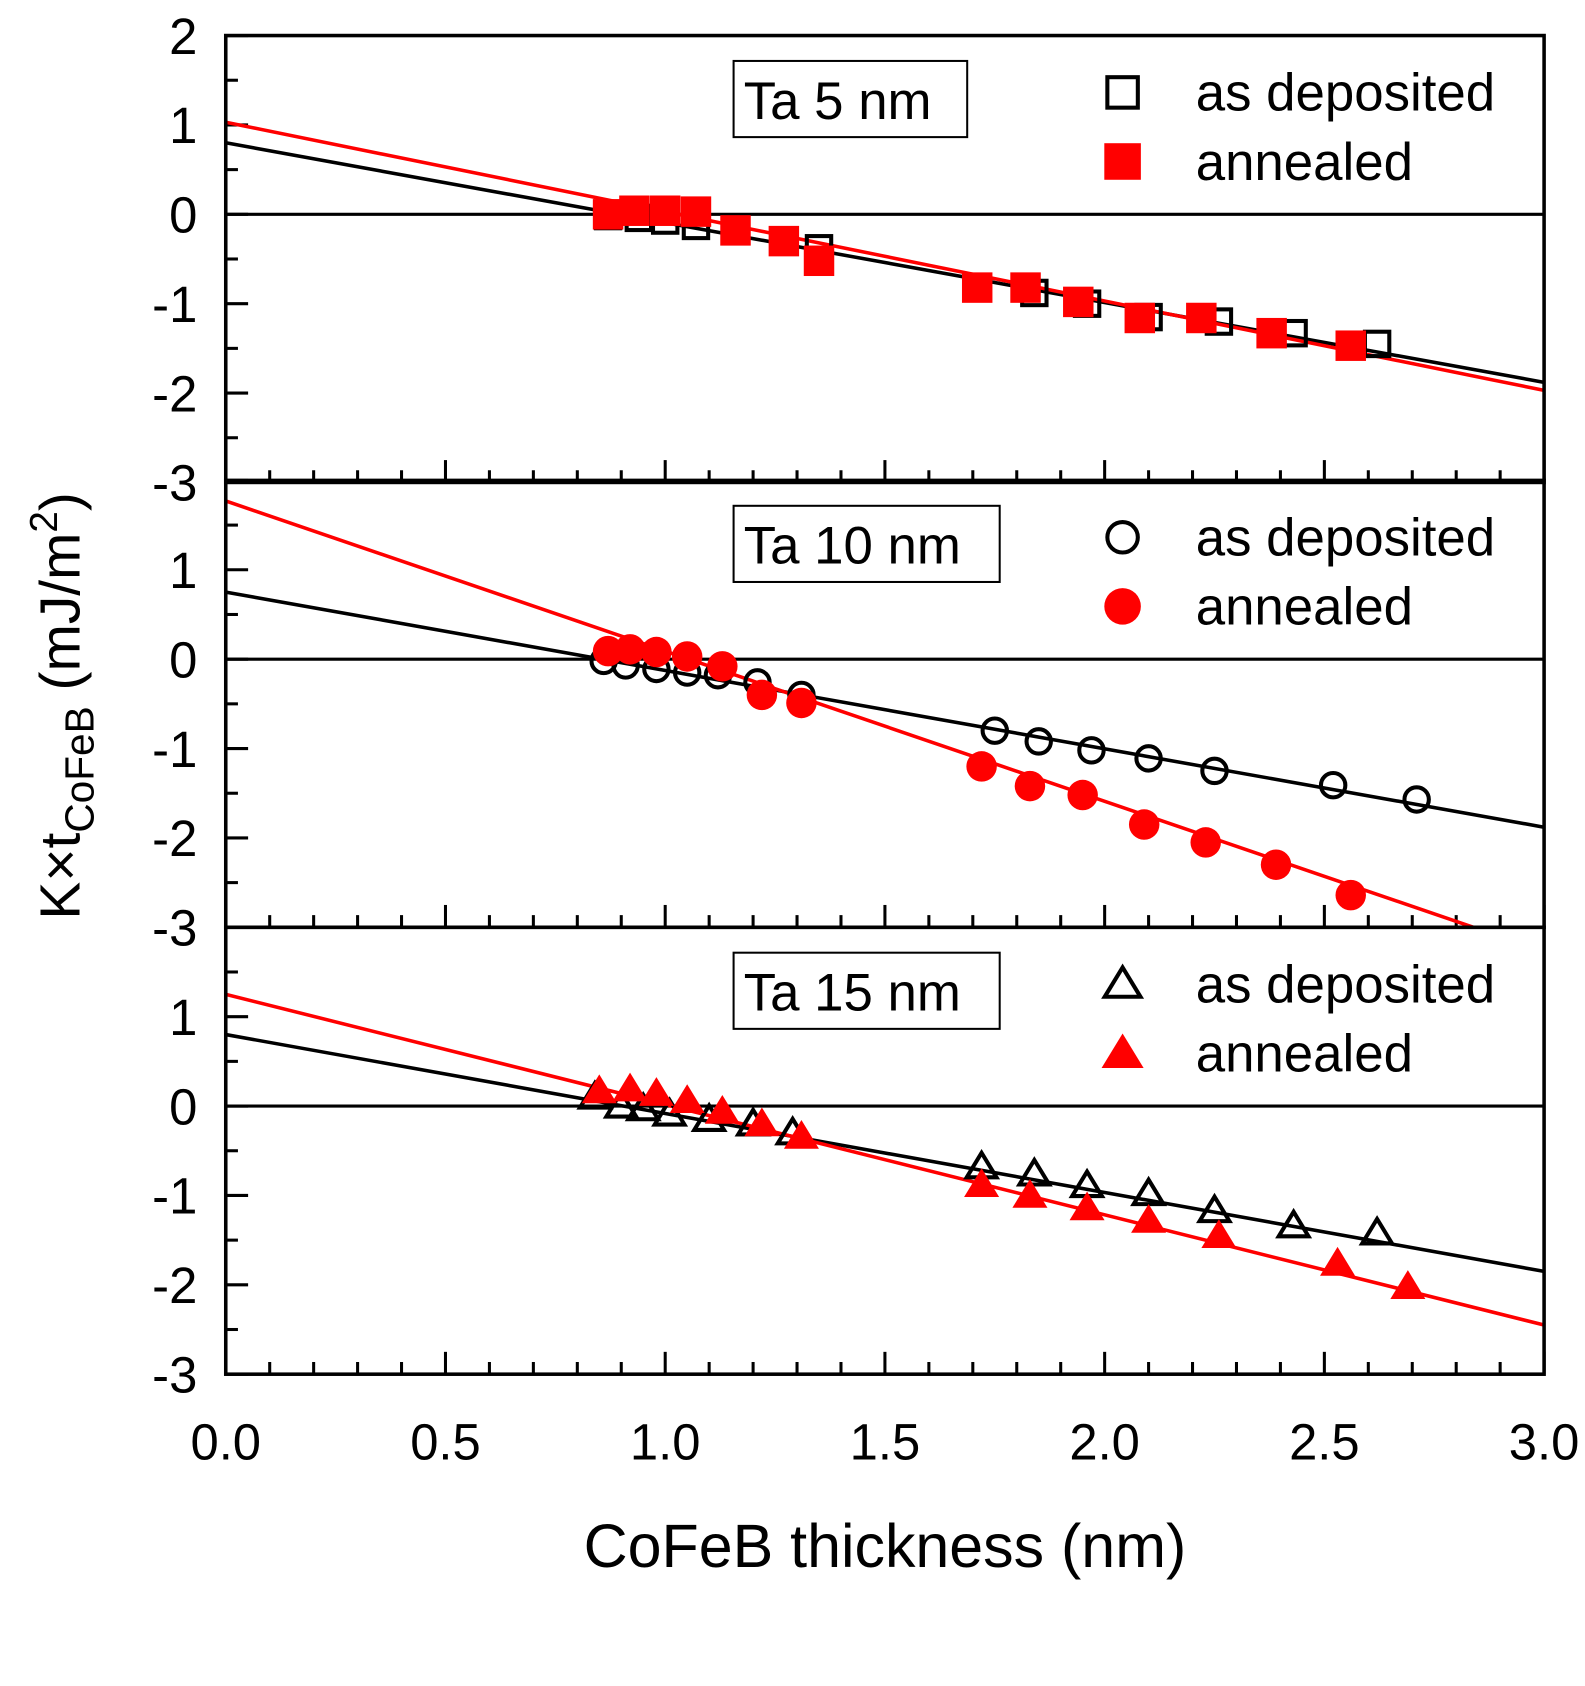 The image size is (1585, 1686). Describe the element at coordinates (1544, 1442) in the screenshot. I see `x-tick-label: 3.0` at that location.